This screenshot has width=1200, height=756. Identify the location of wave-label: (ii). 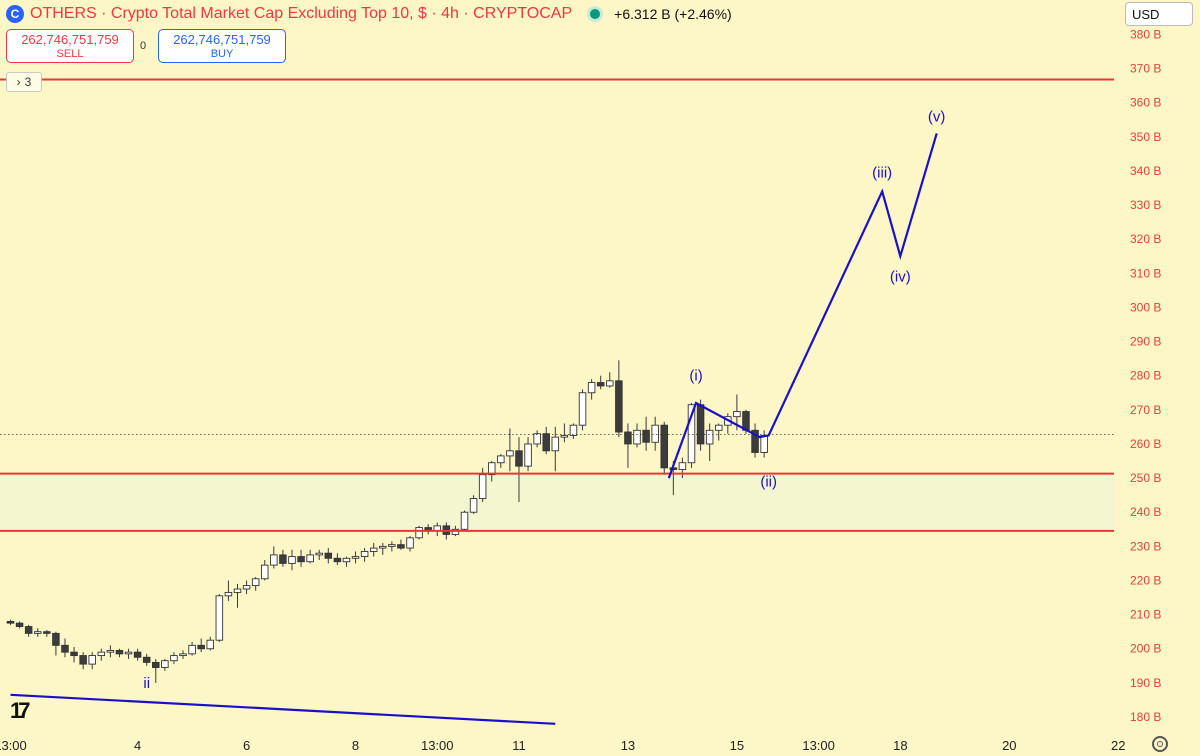
(768, 482).